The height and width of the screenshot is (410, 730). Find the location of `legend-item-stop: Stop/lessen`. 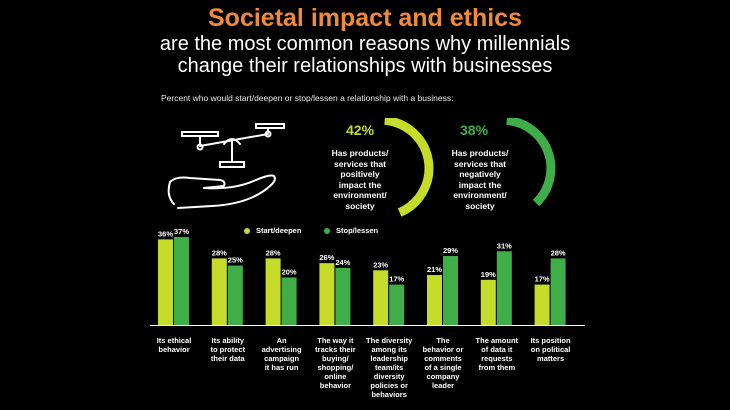

legend-item-stop: Stop/lessen is located at coordinates (351, 230).